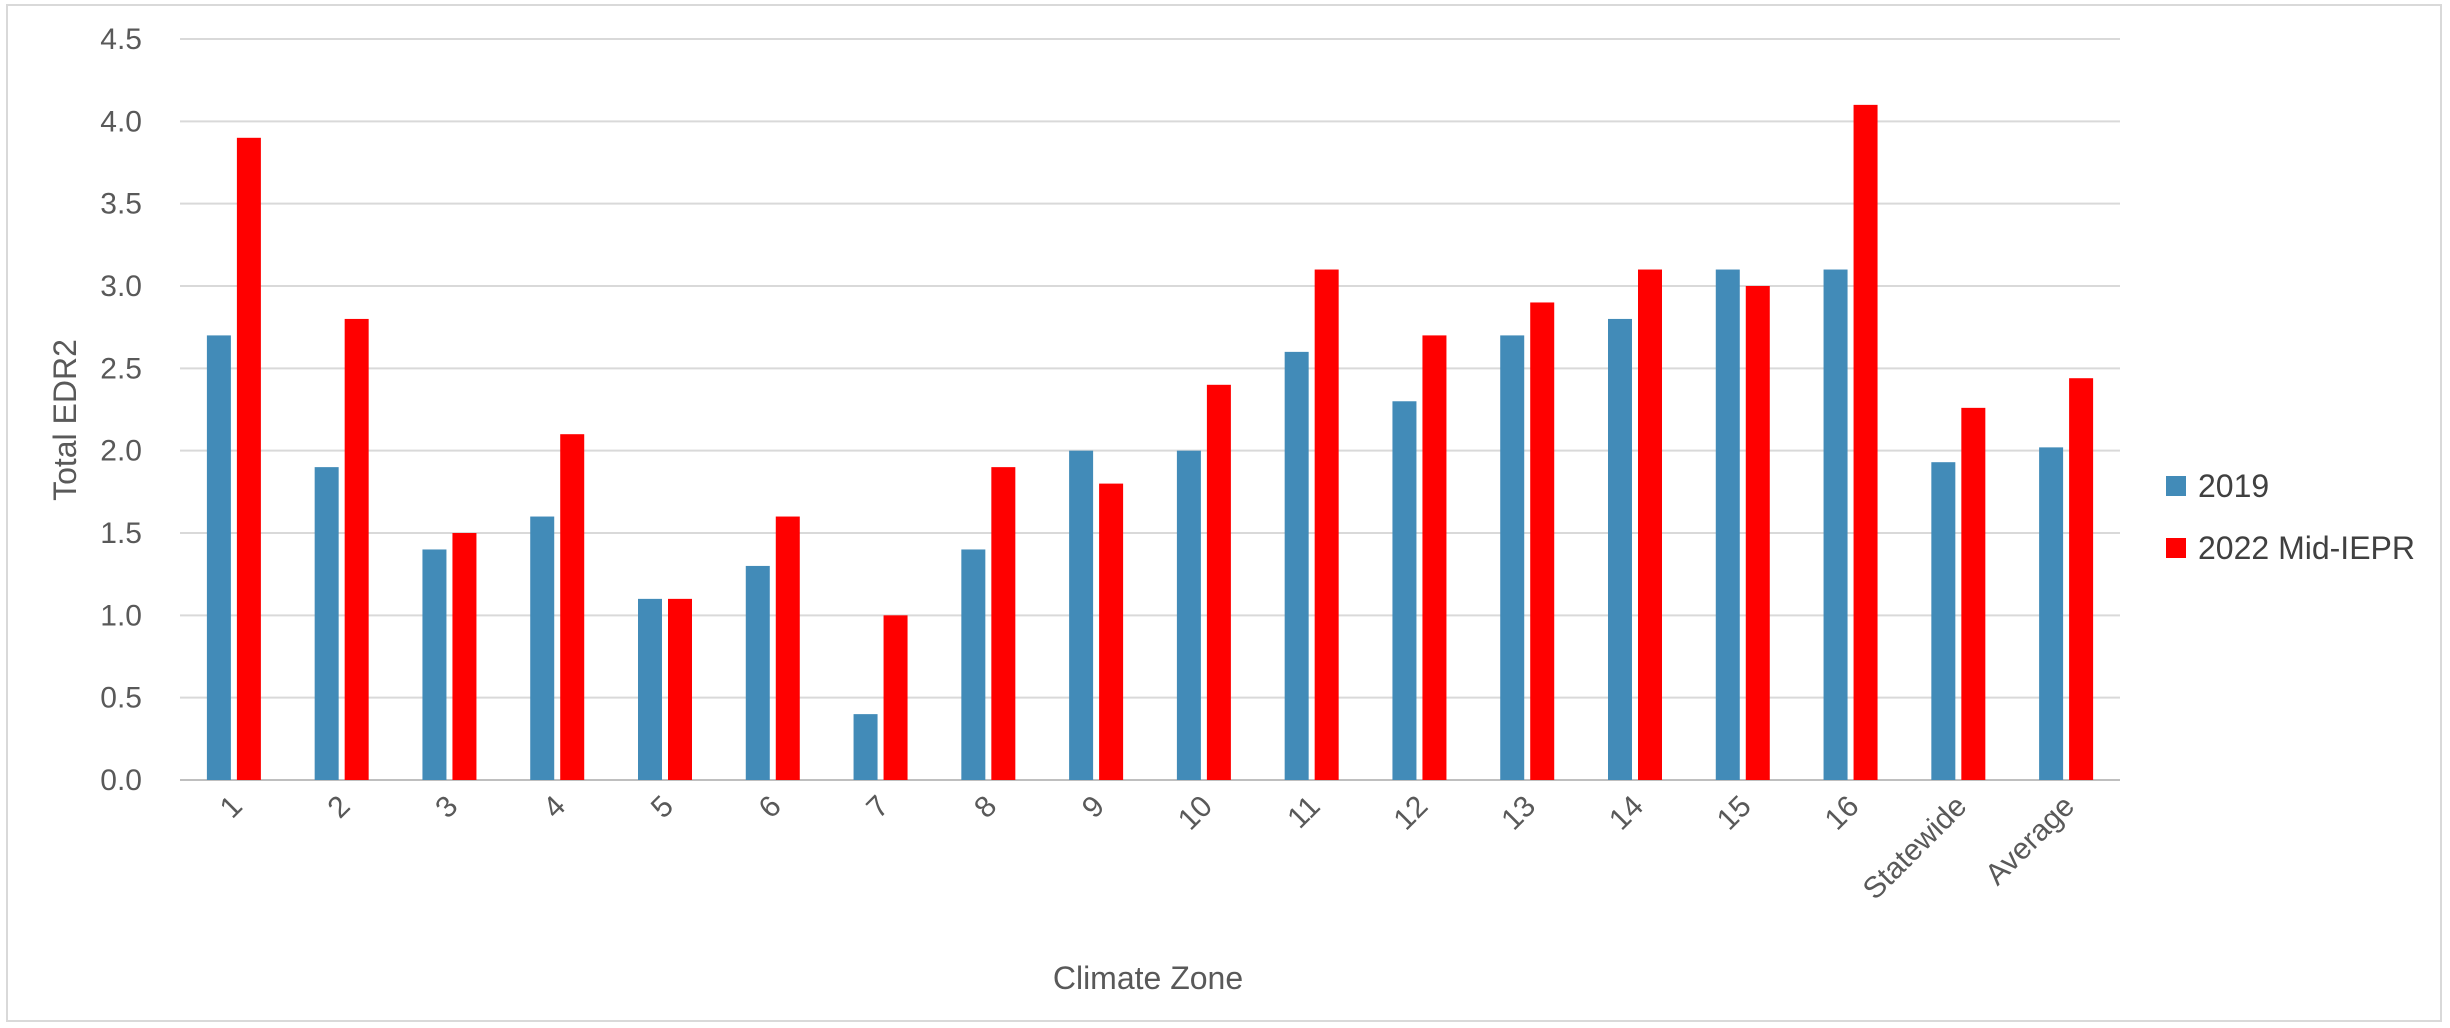  What do you see at coordinates (65, 420) in the screenshot?
I see `y-axis-title: Total EDR2` at bounding box center [65, 420].